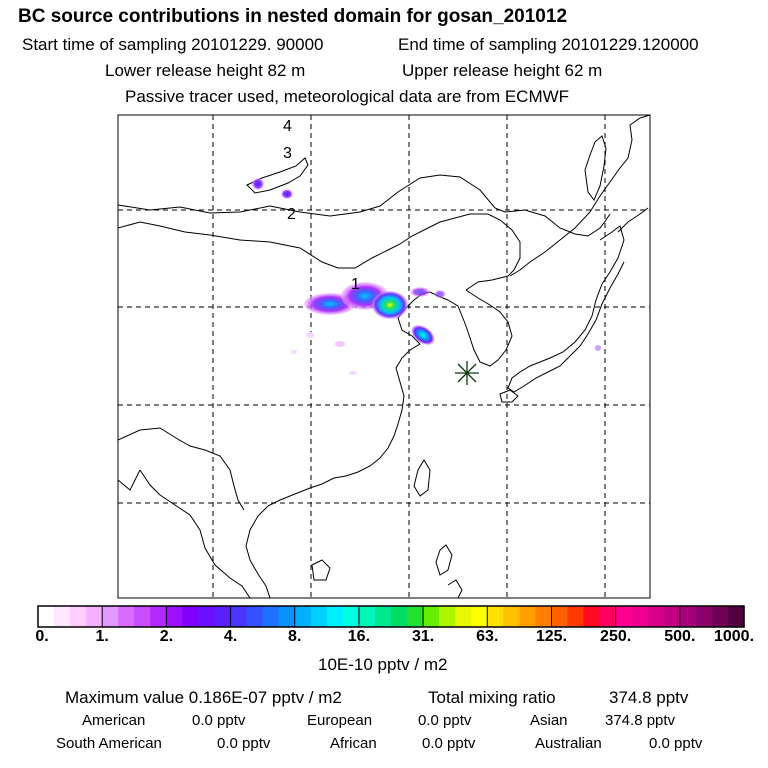 This screenshot has height=768, width=768. Describe the element at coordinates (102, 636) in the screenshot. I see `colorbar-tick-label: 1.` at that location.